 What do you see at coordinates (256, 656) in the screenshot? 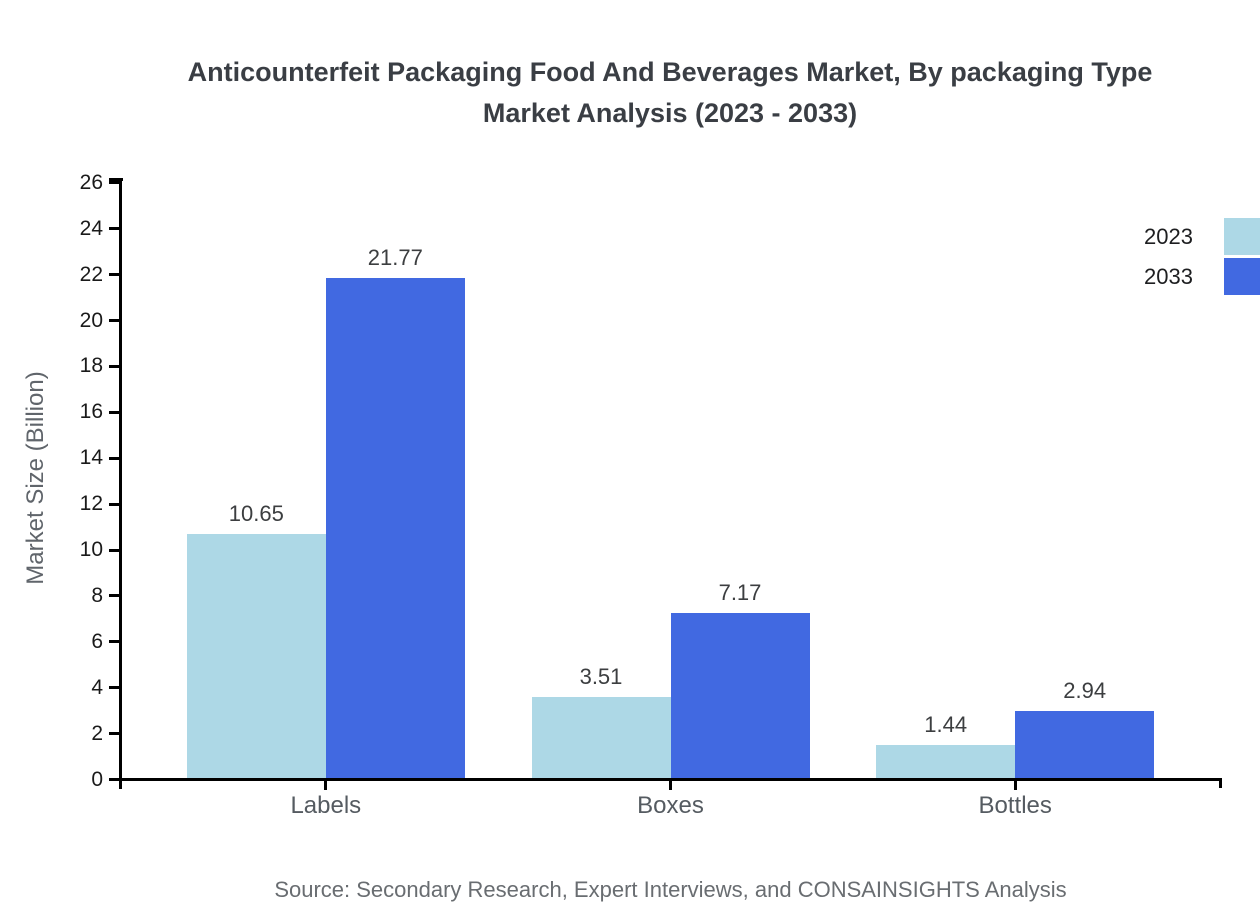
I see `bar-2023-labels` at bounding box center [256, 656].